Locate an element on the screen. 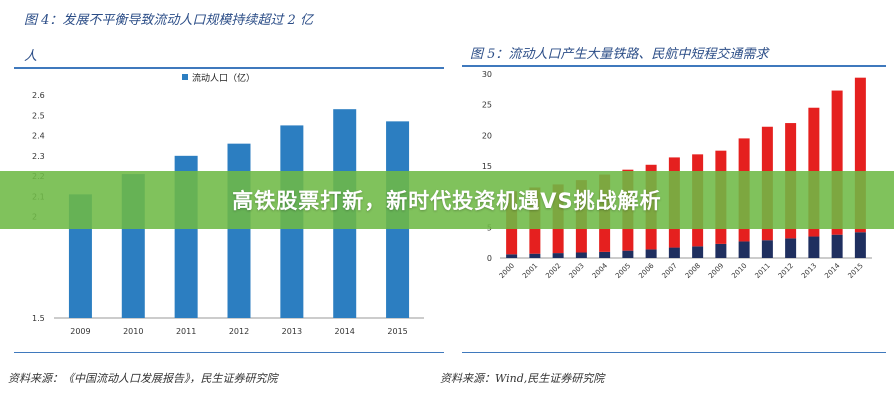 The height and width of the screenshot is (400, 894). fig5-x-tick-label: 2006 is located at coordinates (646, 270).